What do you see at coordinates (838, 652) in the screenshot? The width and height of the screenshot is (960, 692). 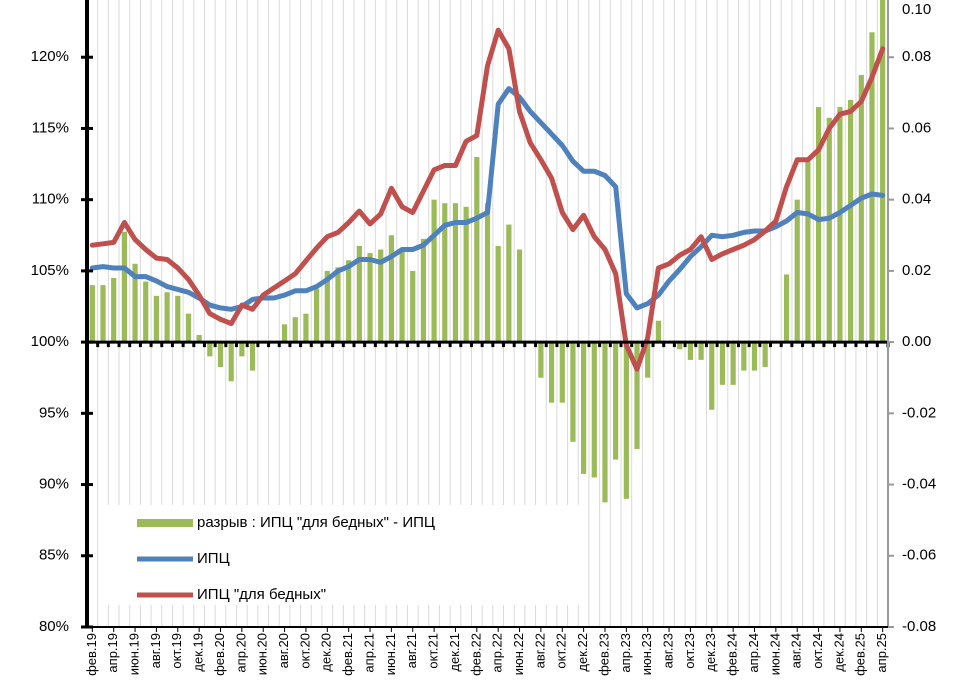 I see `x-tick-label: дек.24` at bounding box center [838, 652].